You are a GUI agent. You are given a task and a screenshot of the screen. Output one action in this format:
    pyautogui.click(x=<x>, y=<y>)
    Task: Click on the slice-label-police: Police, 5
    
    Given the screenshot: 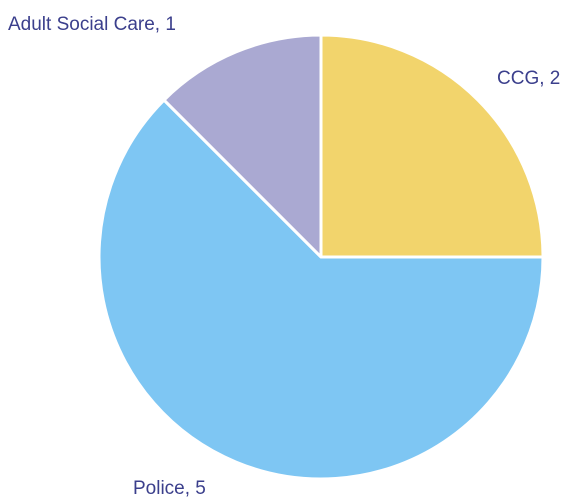 What is the action you would take?
    pyautogui.click(x=169, y=488)
    